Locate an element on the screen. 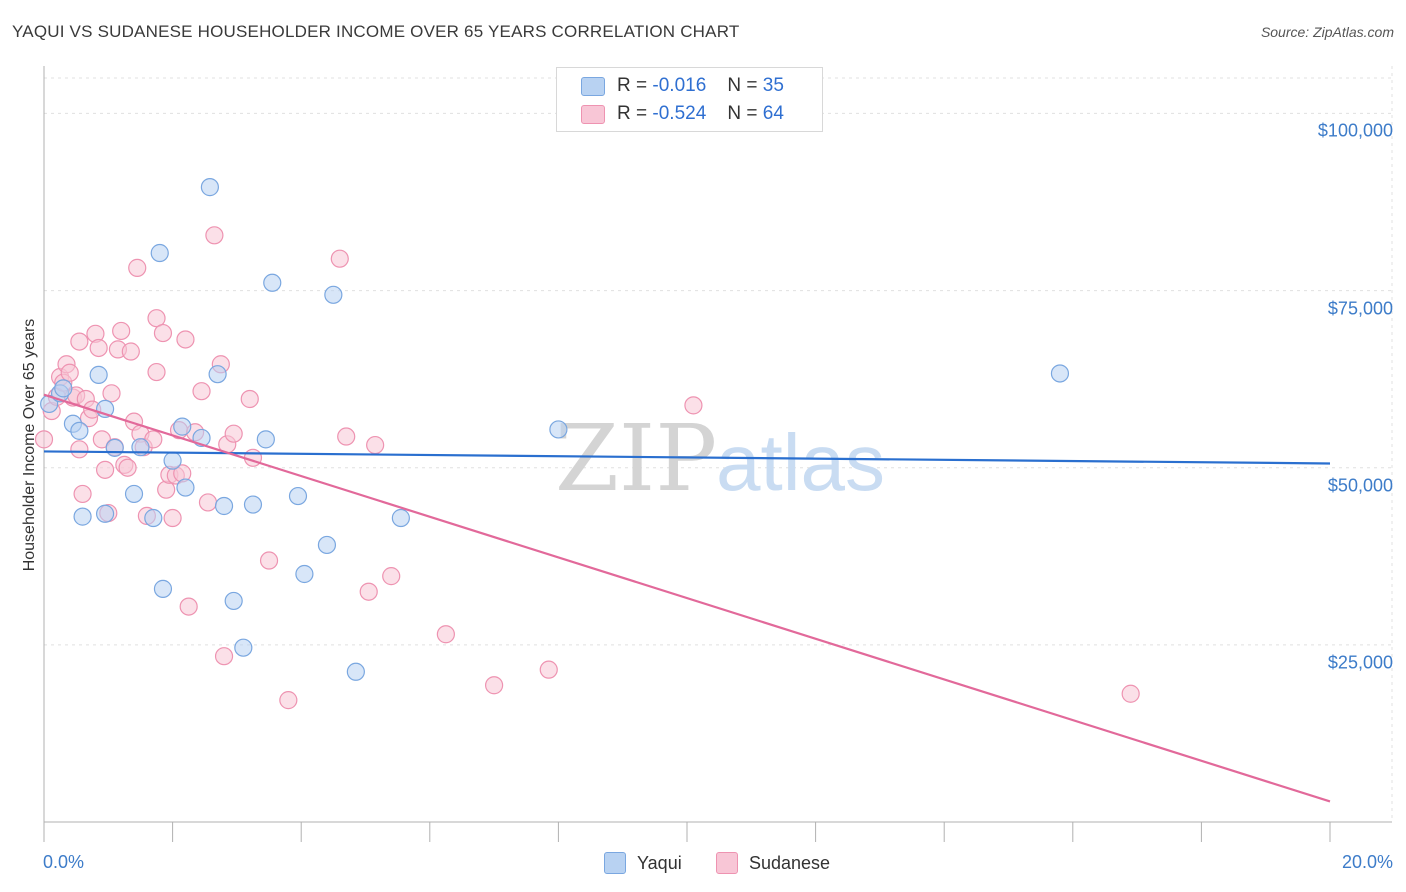  legend-n-value: 35 is located at coordinates (773, 85).